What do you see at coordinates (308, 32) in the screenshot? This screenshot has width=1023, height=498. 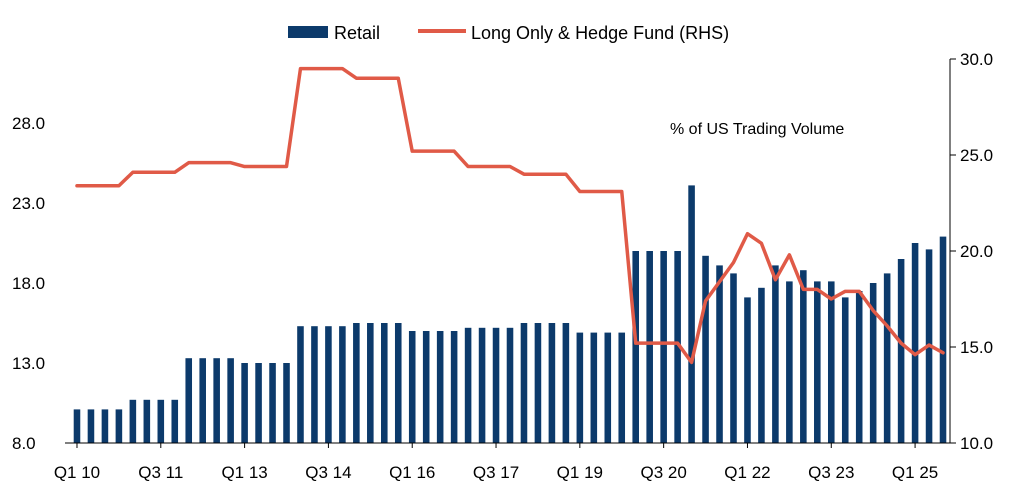 I see `legend-swatch-retail` at bounding box center [308, 32].